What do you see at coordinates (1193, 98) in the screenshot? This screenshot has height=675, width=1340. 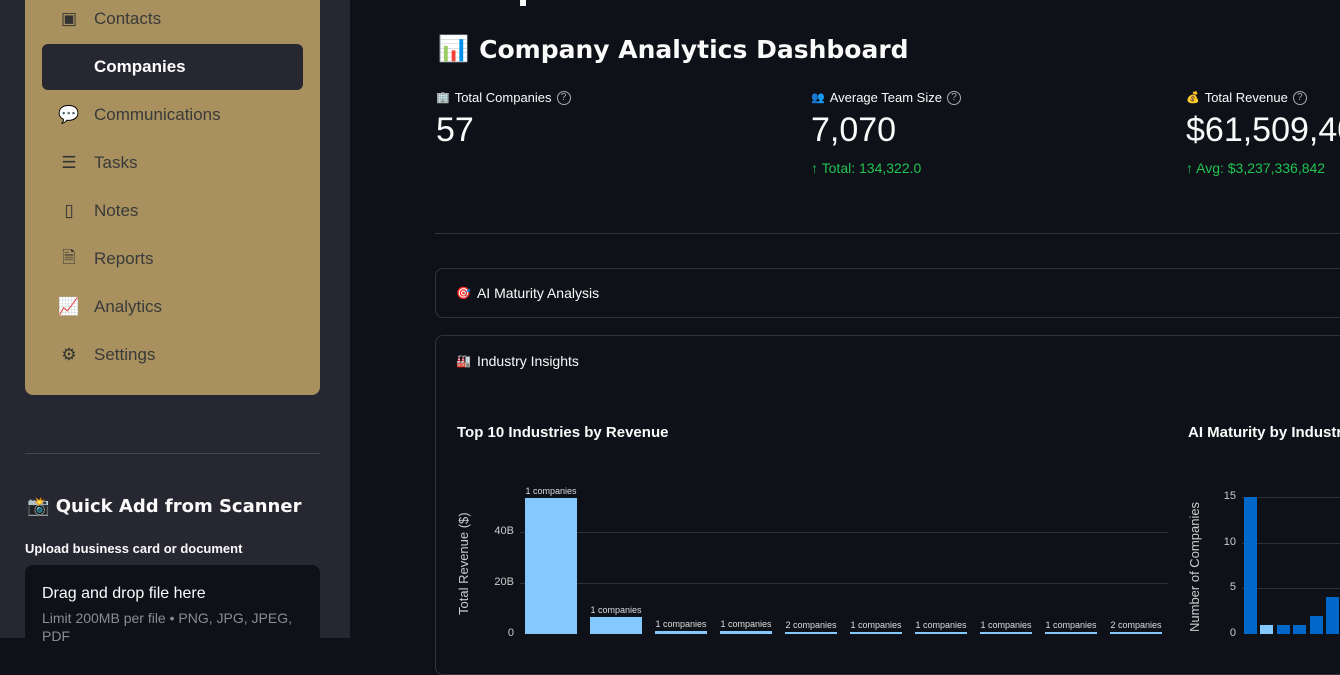 I see `metric-icon: 💰` at bounding box center [1193, 98].